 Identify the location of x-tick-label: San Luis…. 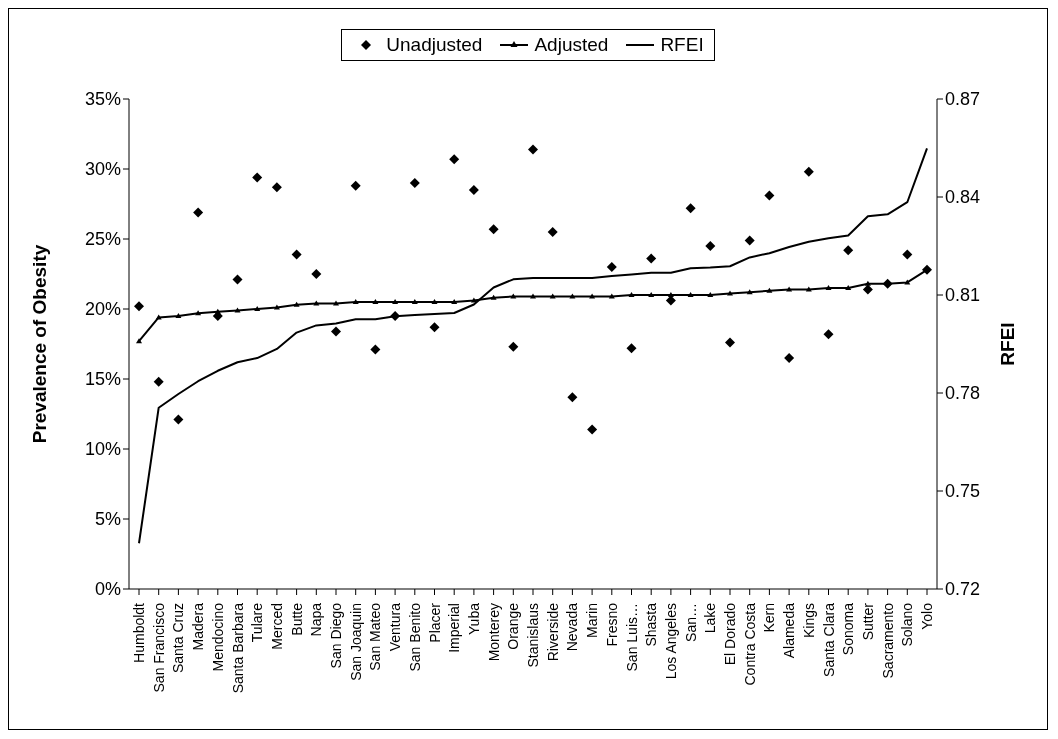
(631, 637).